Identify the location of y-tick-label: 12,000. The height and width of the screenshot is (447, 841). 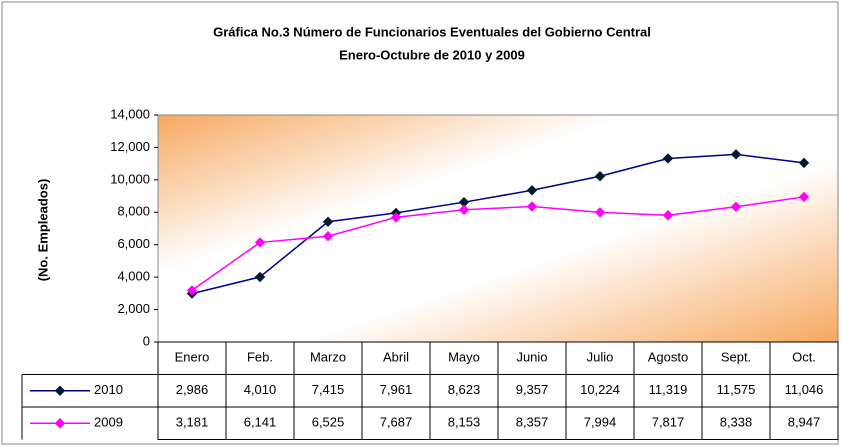
(130, 146).